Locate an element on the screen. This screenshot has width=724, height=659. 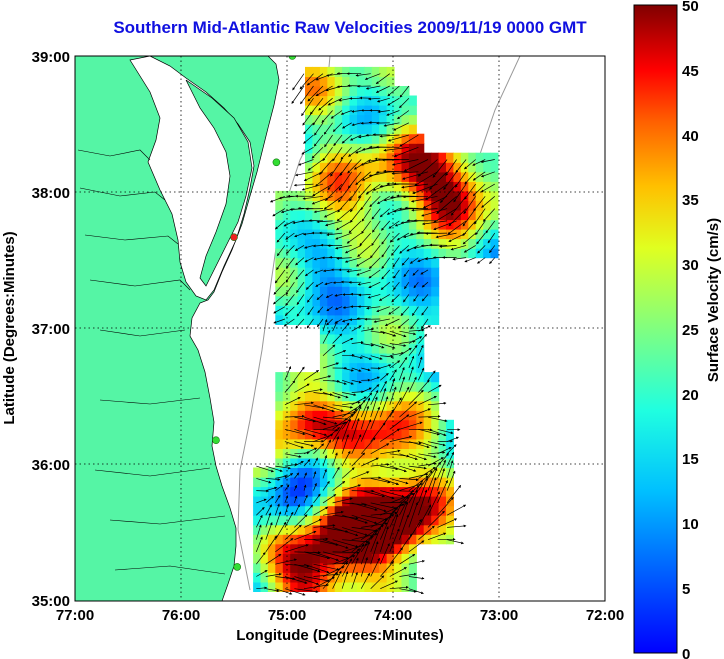
lat-tick: 38:00 is located at coordinates (51, 193).